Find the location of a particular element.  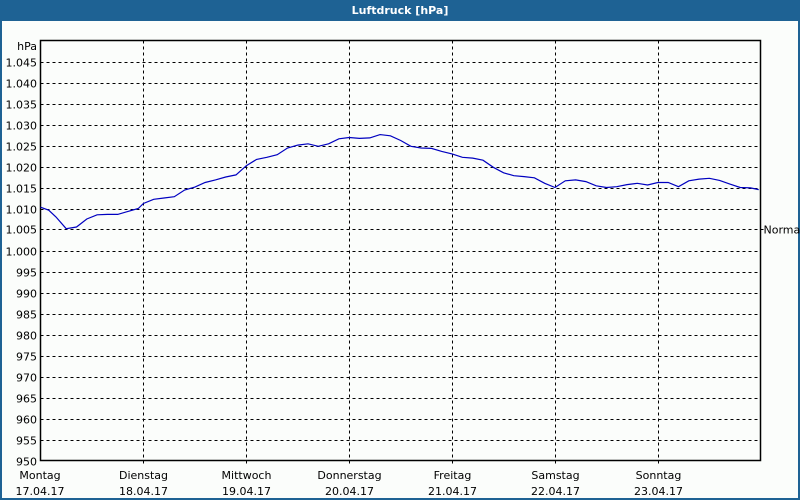

x-day-label: Sonntag is located at coordinates (659, 475).